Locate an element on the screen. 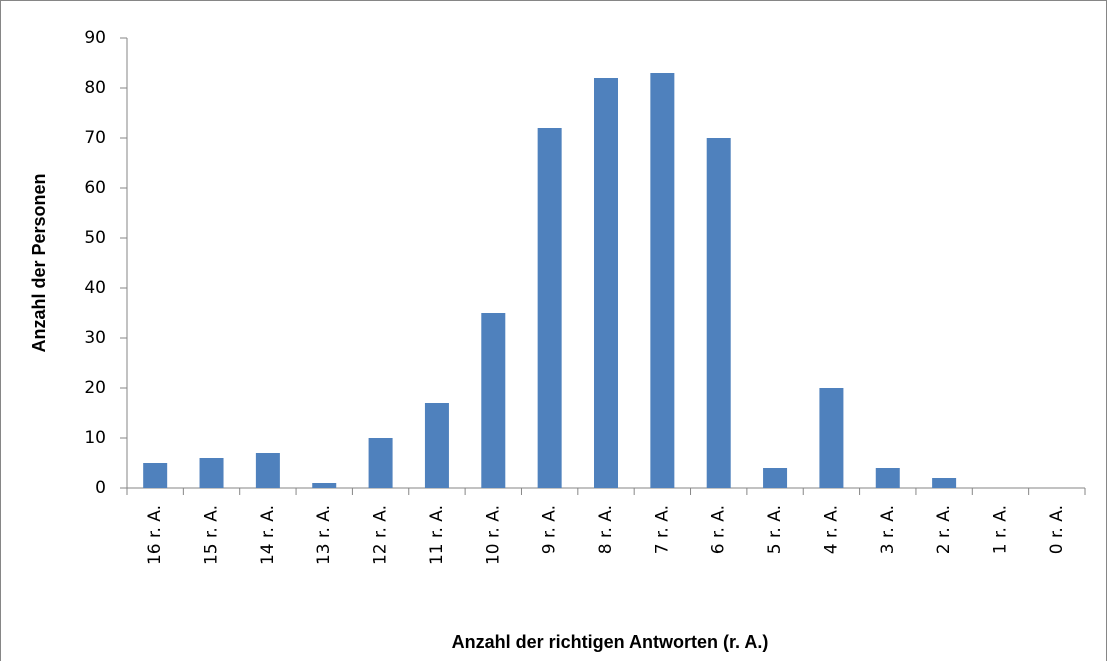  y-tick-label: 40 is located at coordinates (95, 288).